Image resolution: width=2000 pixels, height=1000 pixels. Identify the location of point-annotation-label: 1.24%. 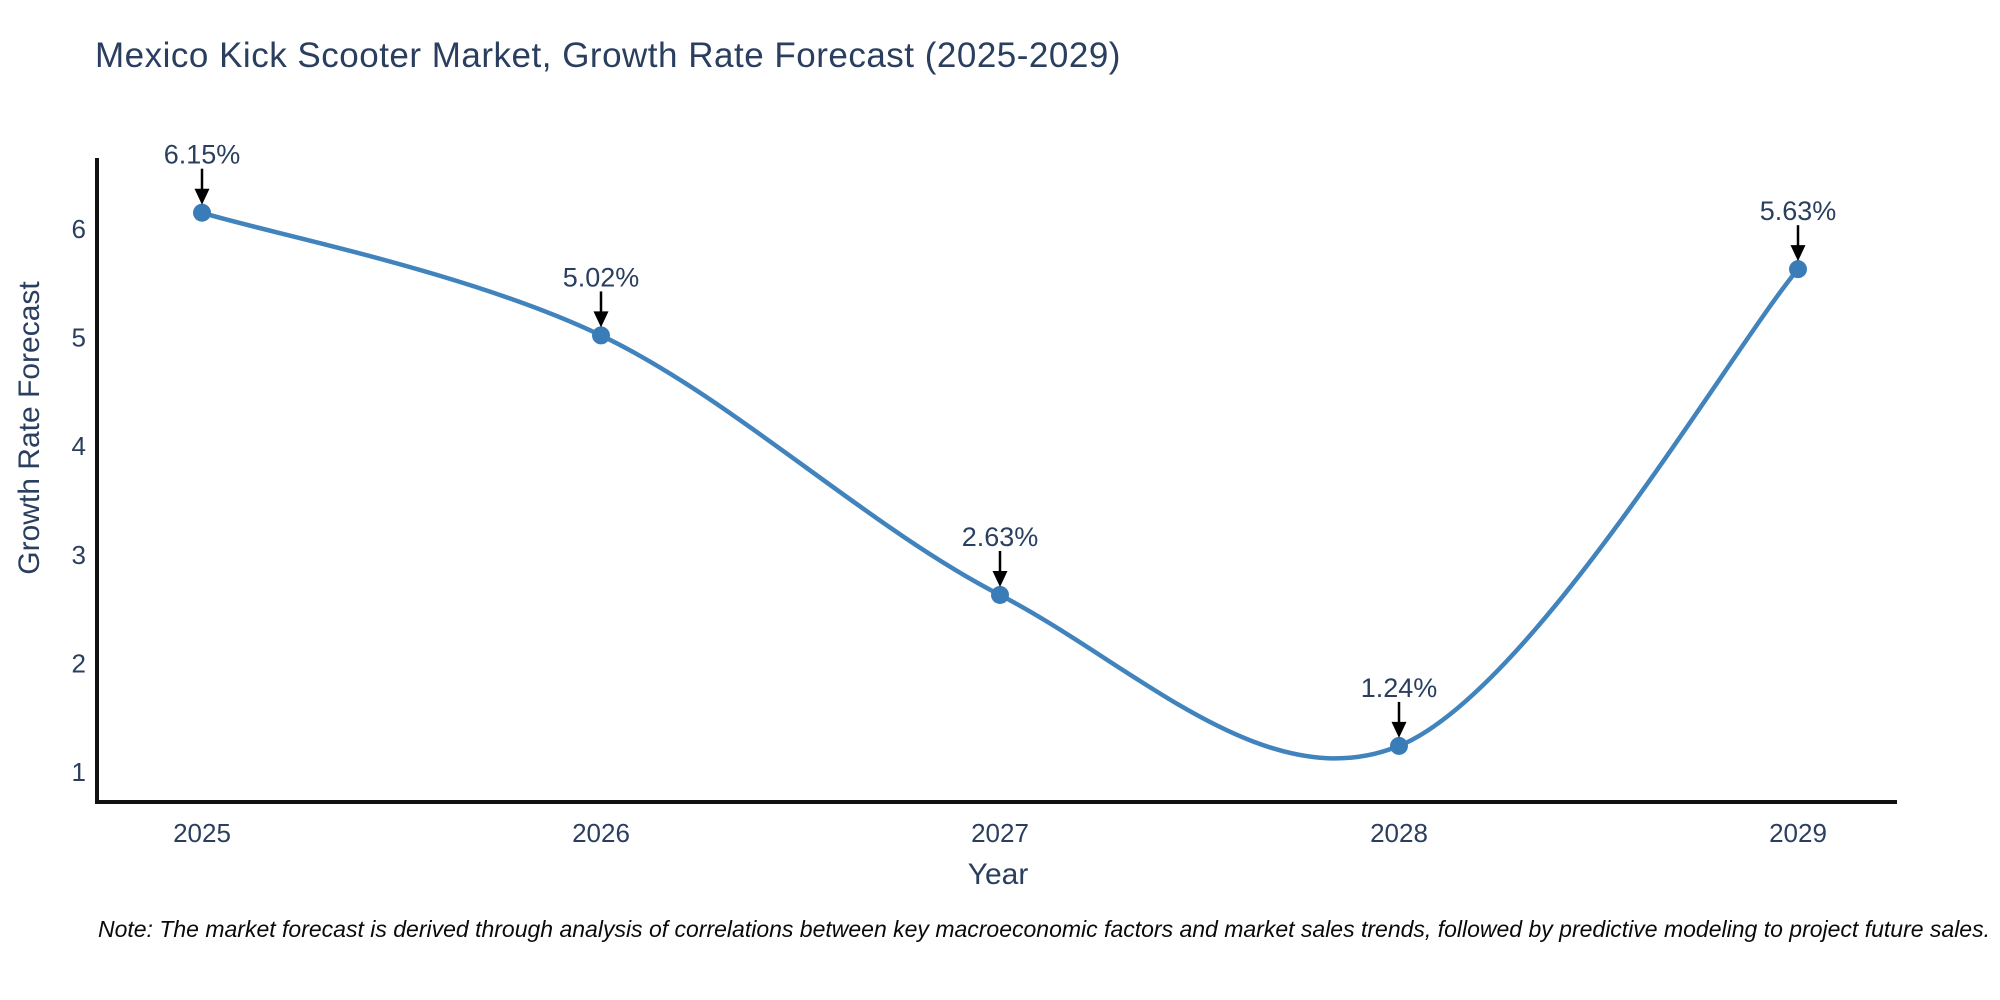
(1399, 688).